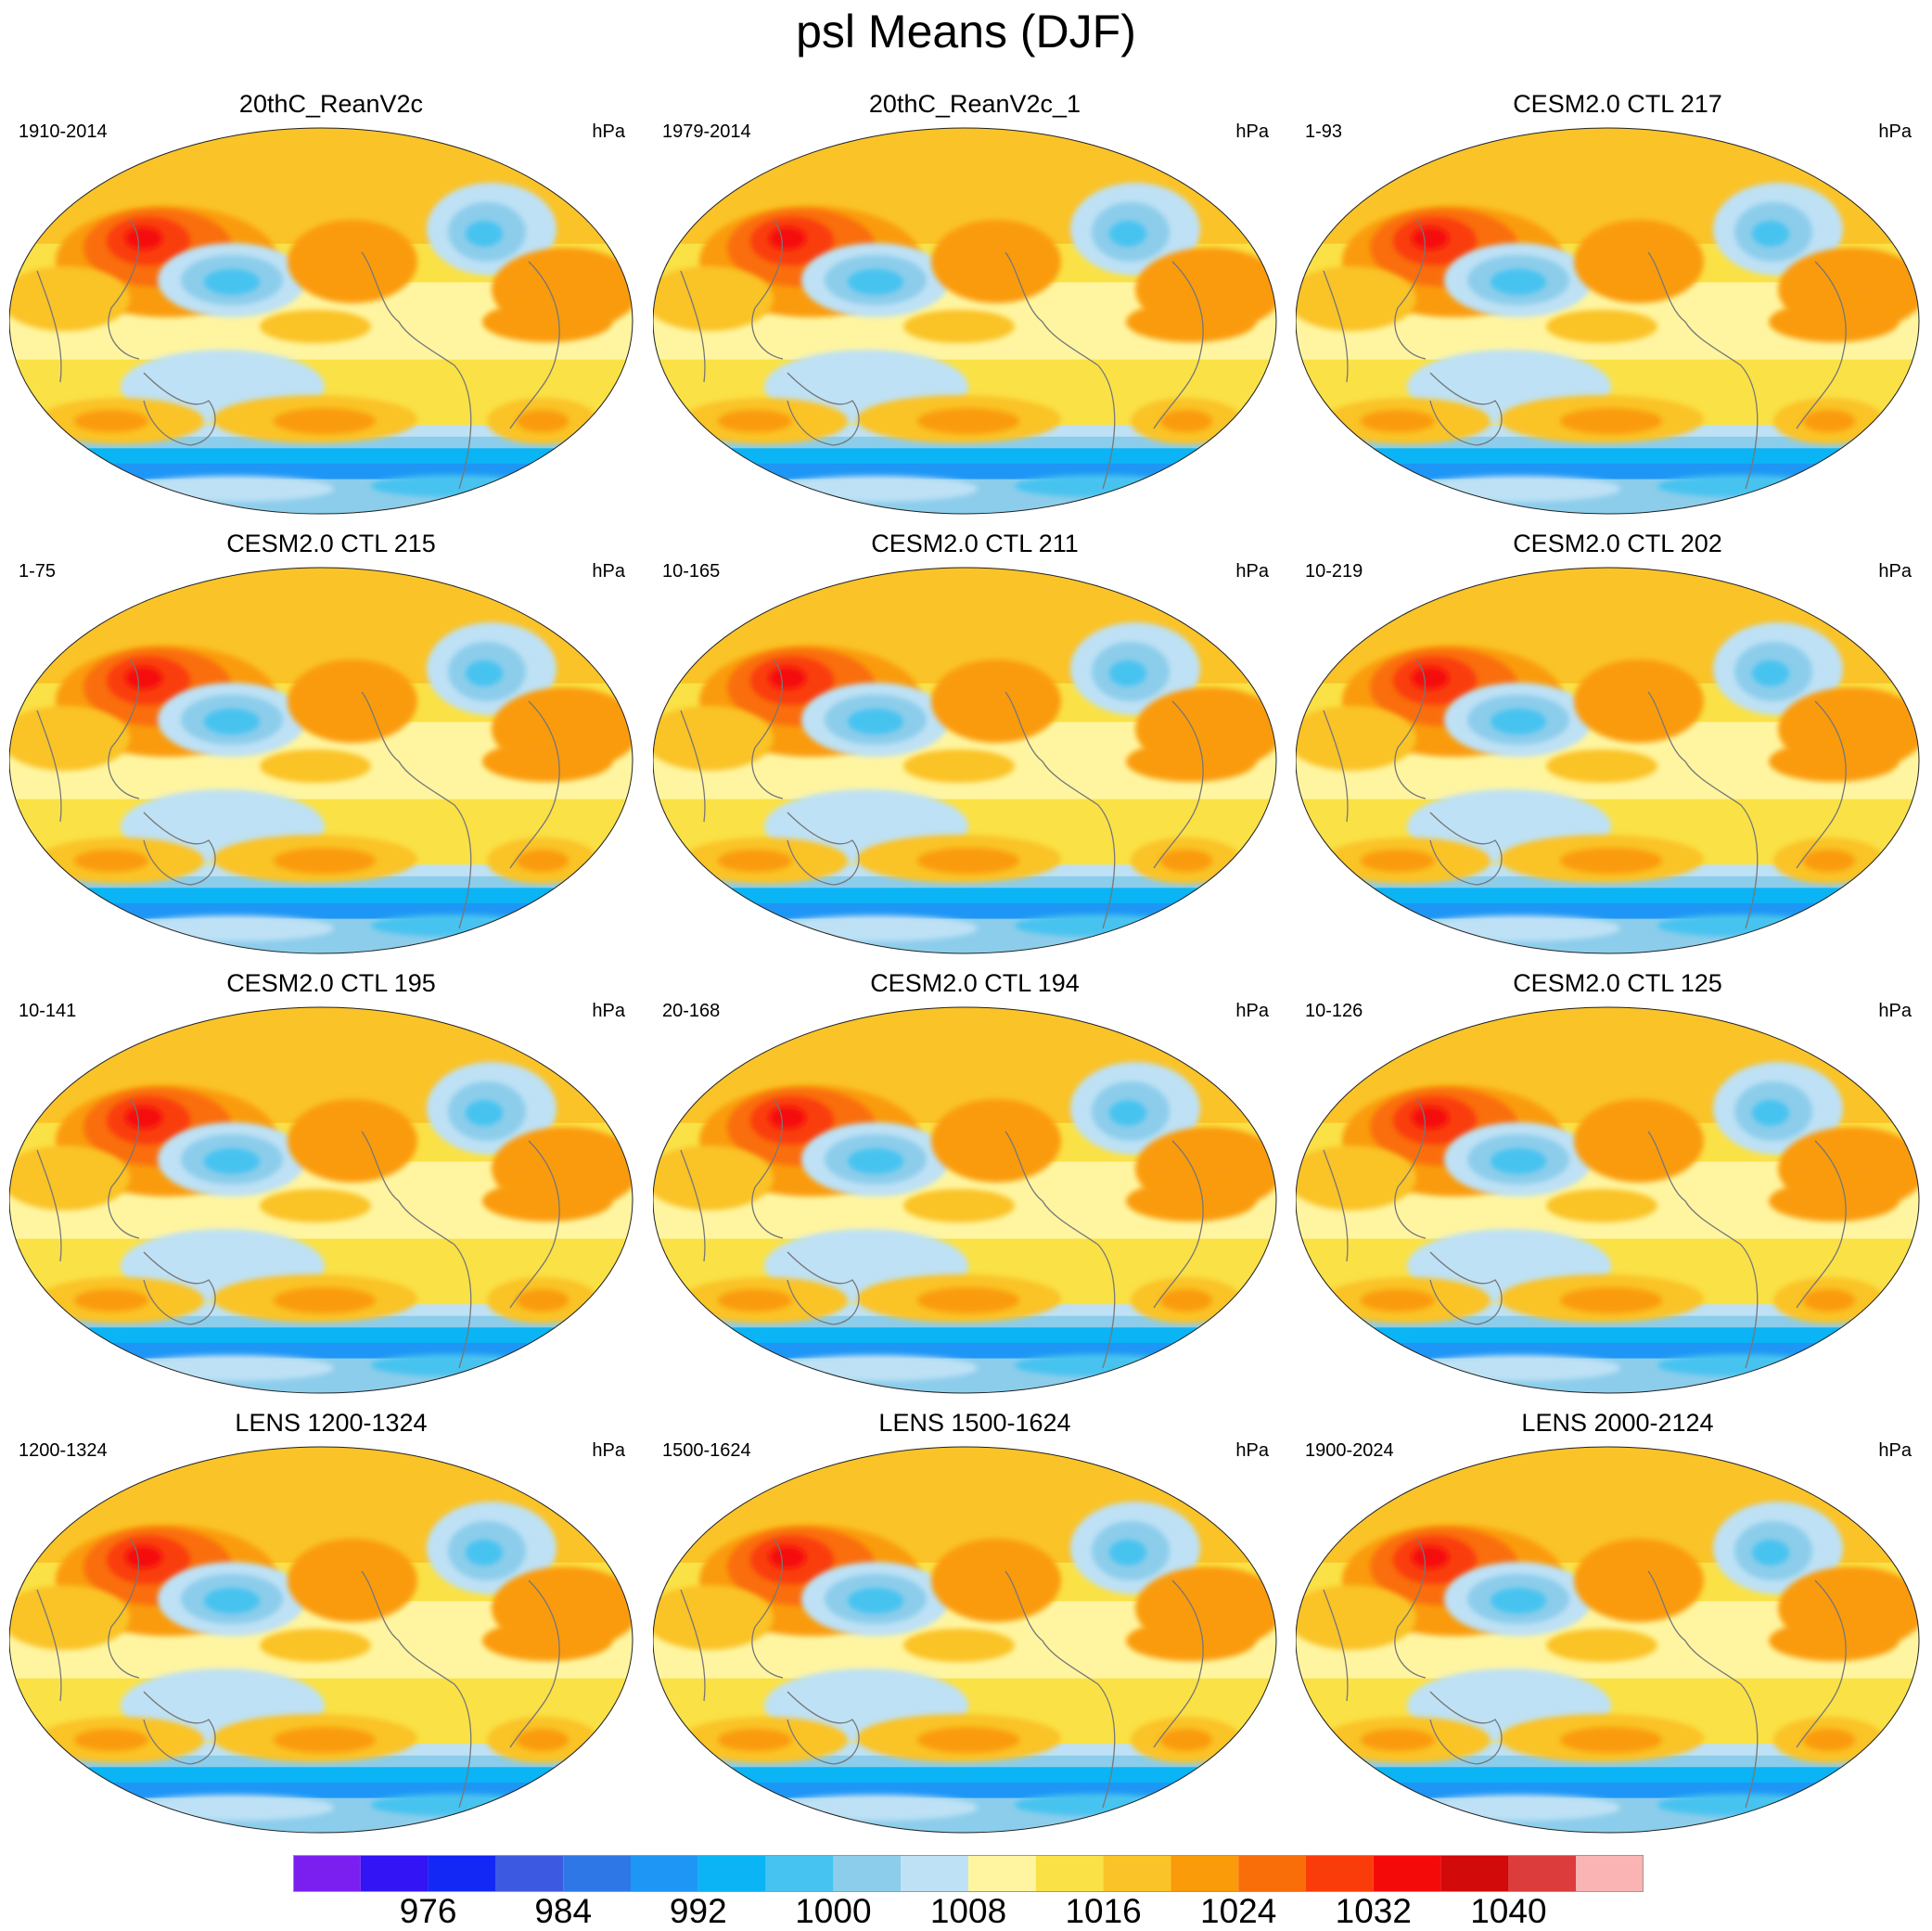  What do you see at coordinates (1617, 104) in the screenshot?
I see `panel-title: CESM2.0 CTL 217` at bounding box center [1617, 104].